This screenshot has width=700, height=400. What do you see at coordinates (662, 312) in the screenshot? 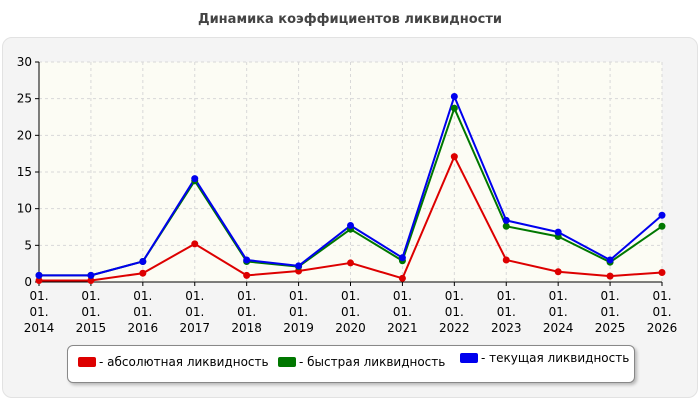
I see `x-tick-label: 01. 01. 2026` at bounding box center [662, 312].